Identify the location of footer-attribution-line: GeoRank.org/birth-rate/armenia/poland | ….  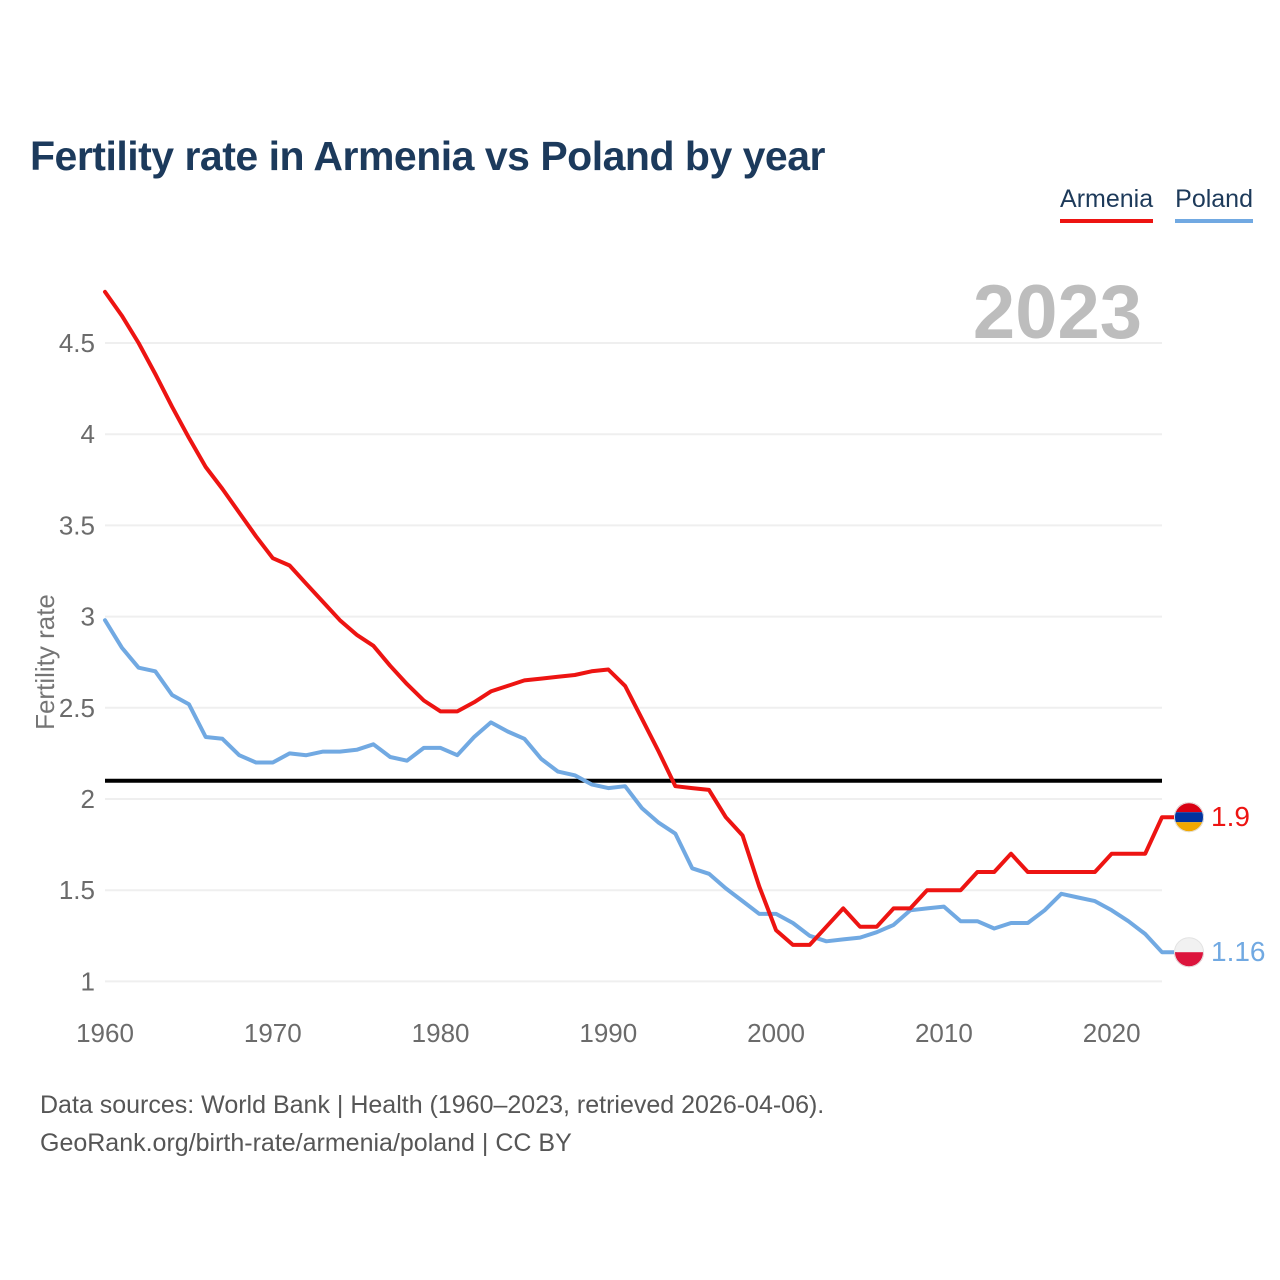
(306, 1143).